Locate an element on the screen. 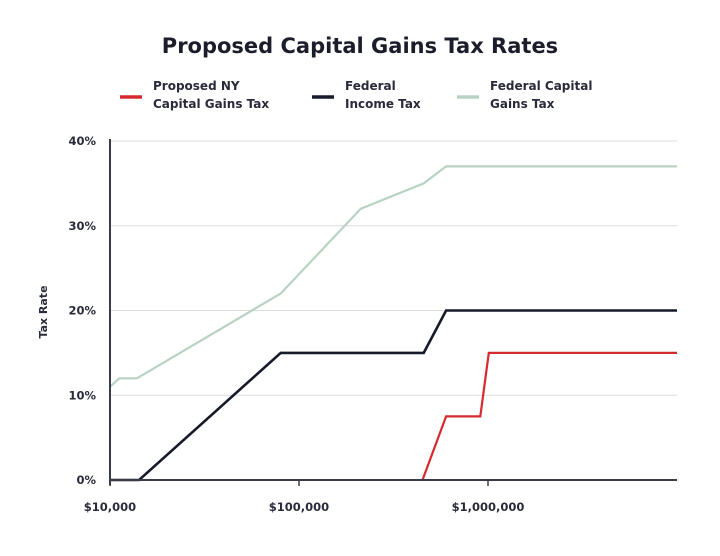 The image size is (720, 556). y-tick-label: 30% is located at coordinates (82, 226).